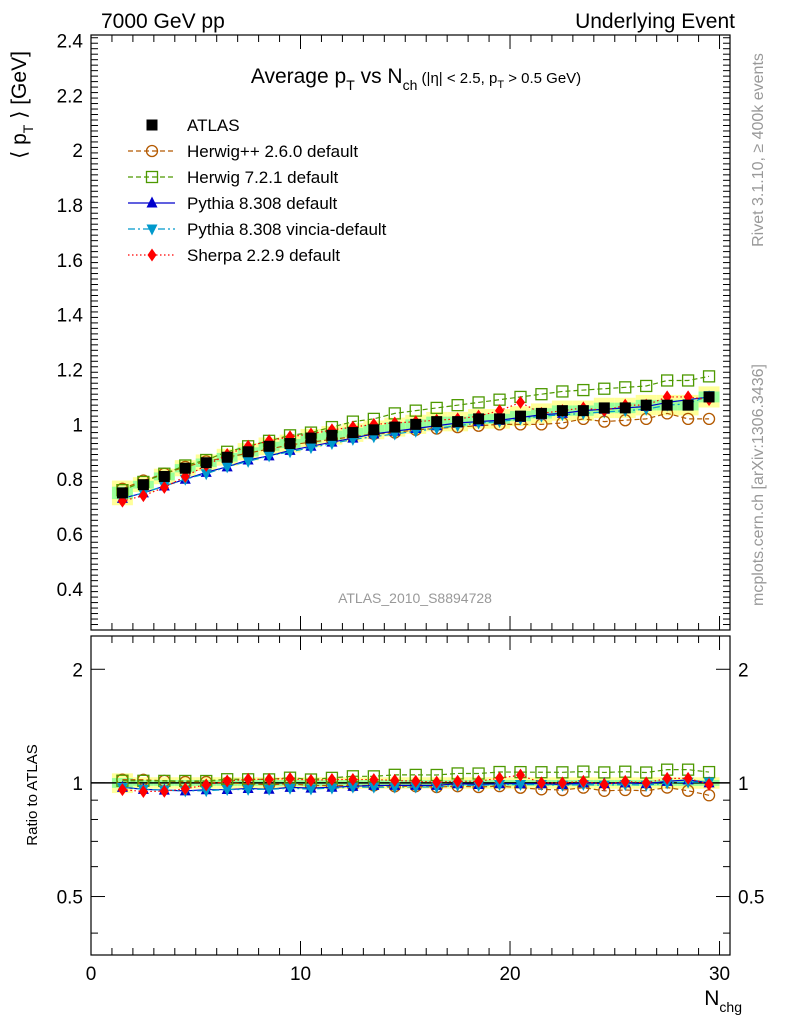 The height and width of the screenshot is (1024, 786). Describe the element at coordinates (70, 590) in the screenshot. I see `y-tick-label: 0.4` at that location.